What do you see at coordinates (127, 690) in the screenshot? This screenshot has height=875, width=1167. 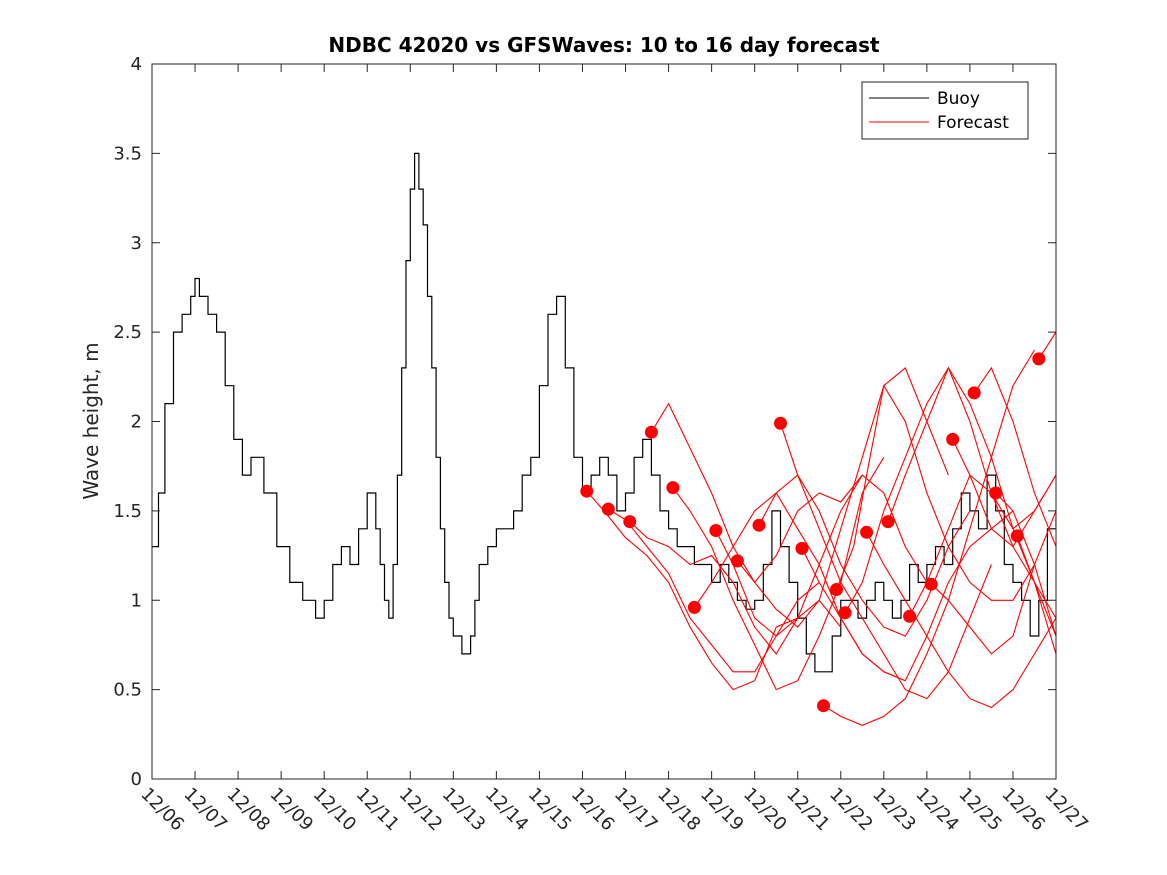 I see `y-tick-label: 0.5` at bounding box center [127, 690].